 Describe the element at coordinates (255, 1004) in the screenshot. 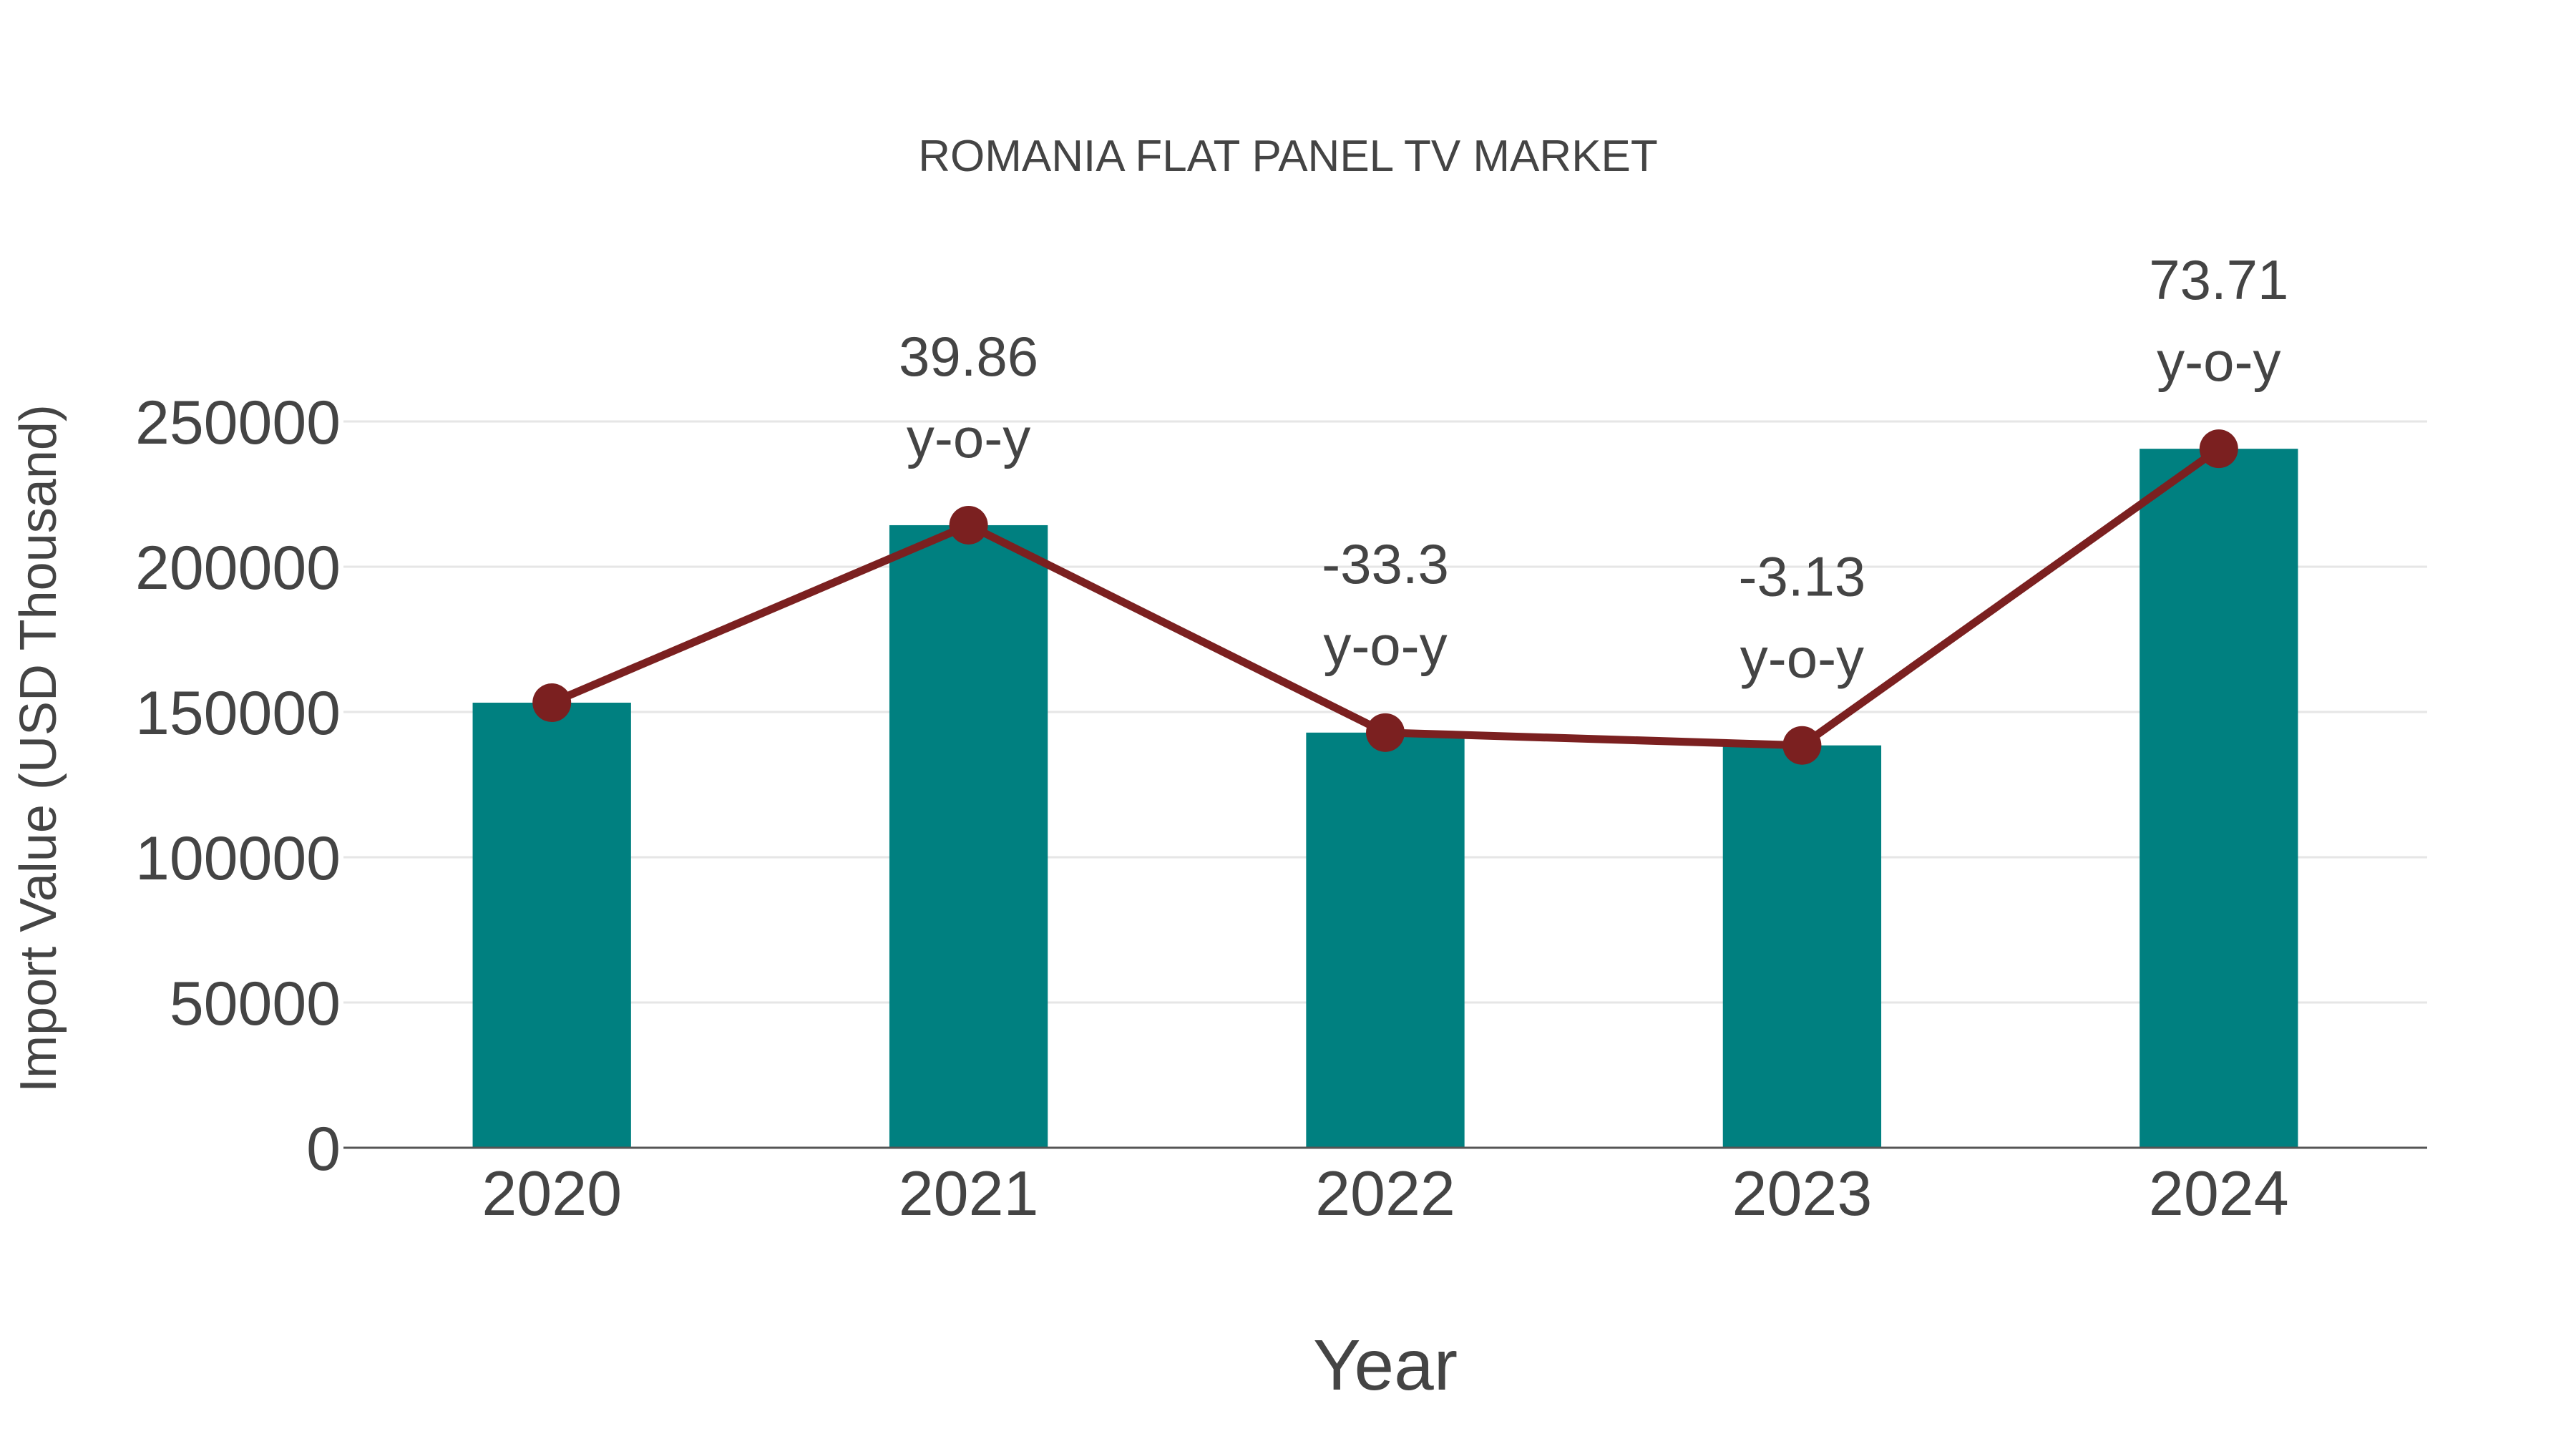

I see `y-tick-label: 50000` at that location.